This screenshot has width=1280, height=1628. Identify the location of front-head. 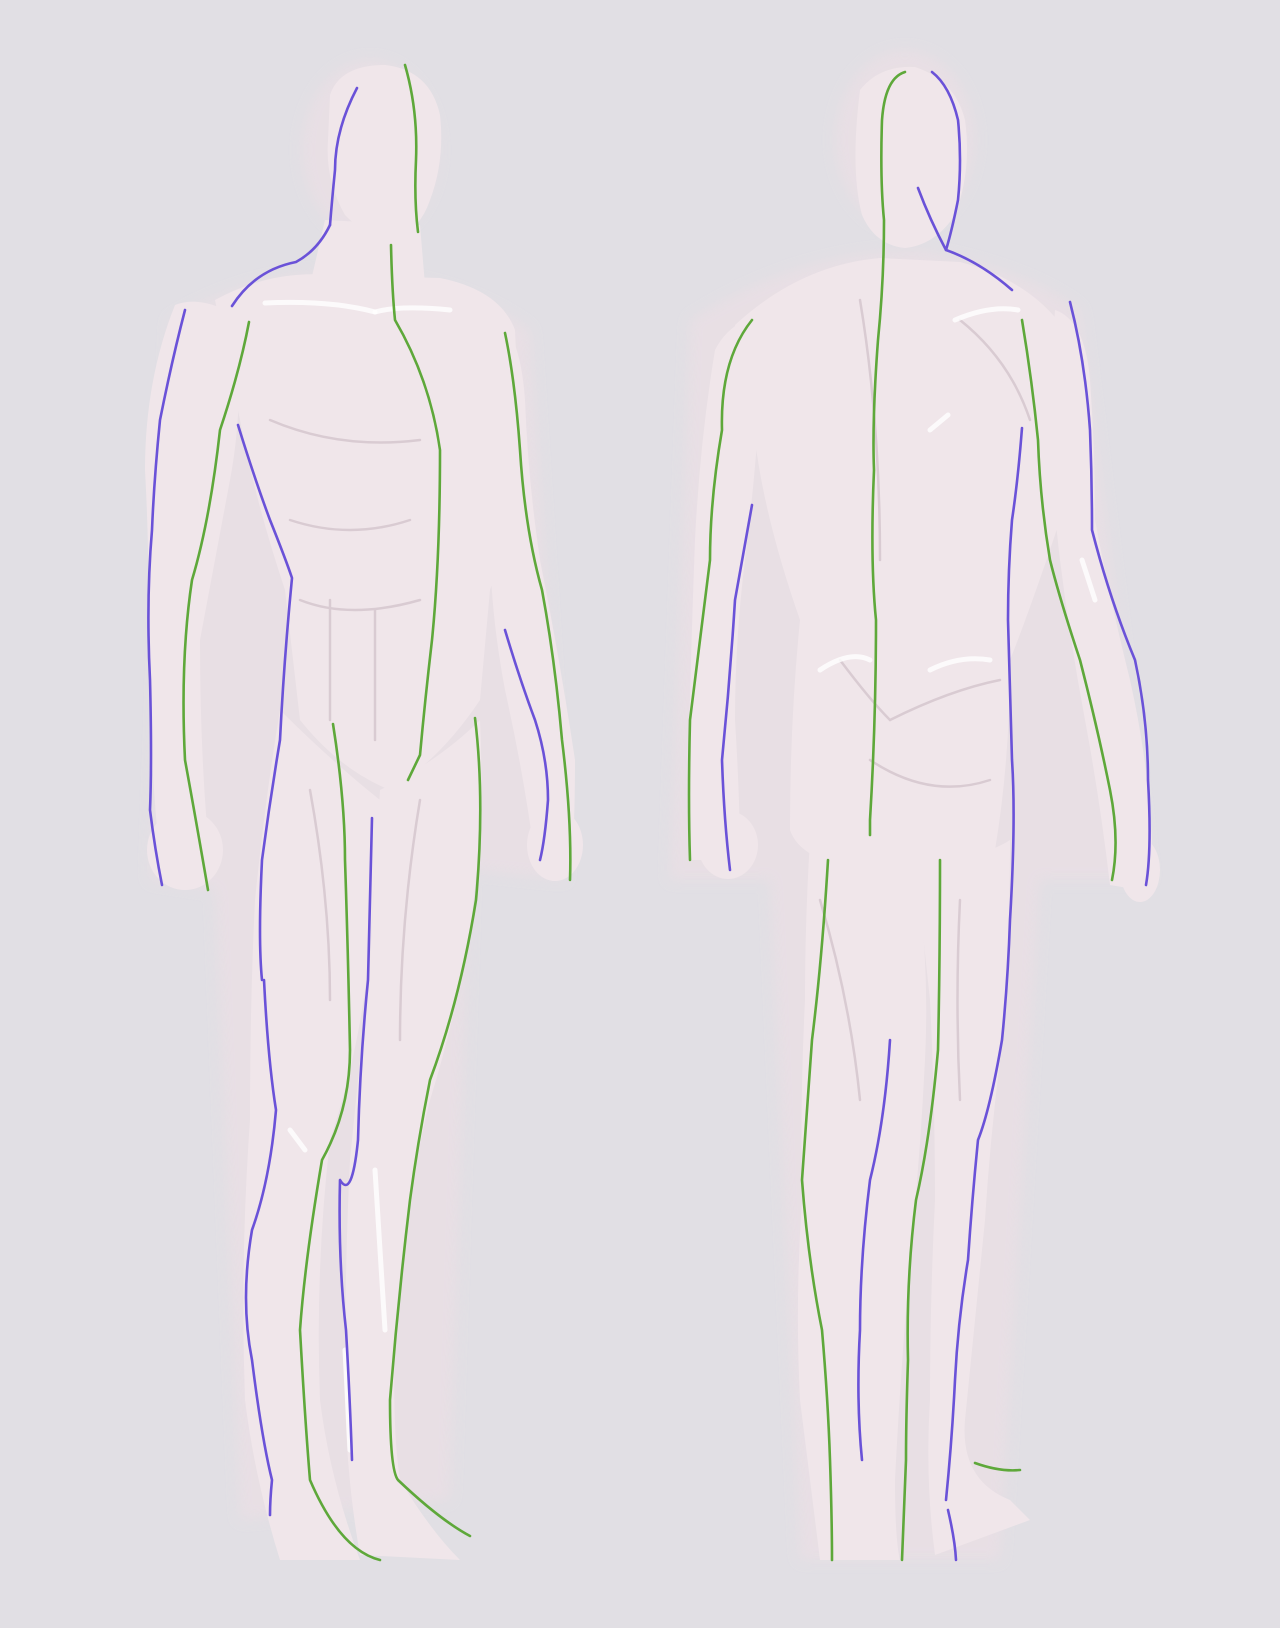
(384, 151).